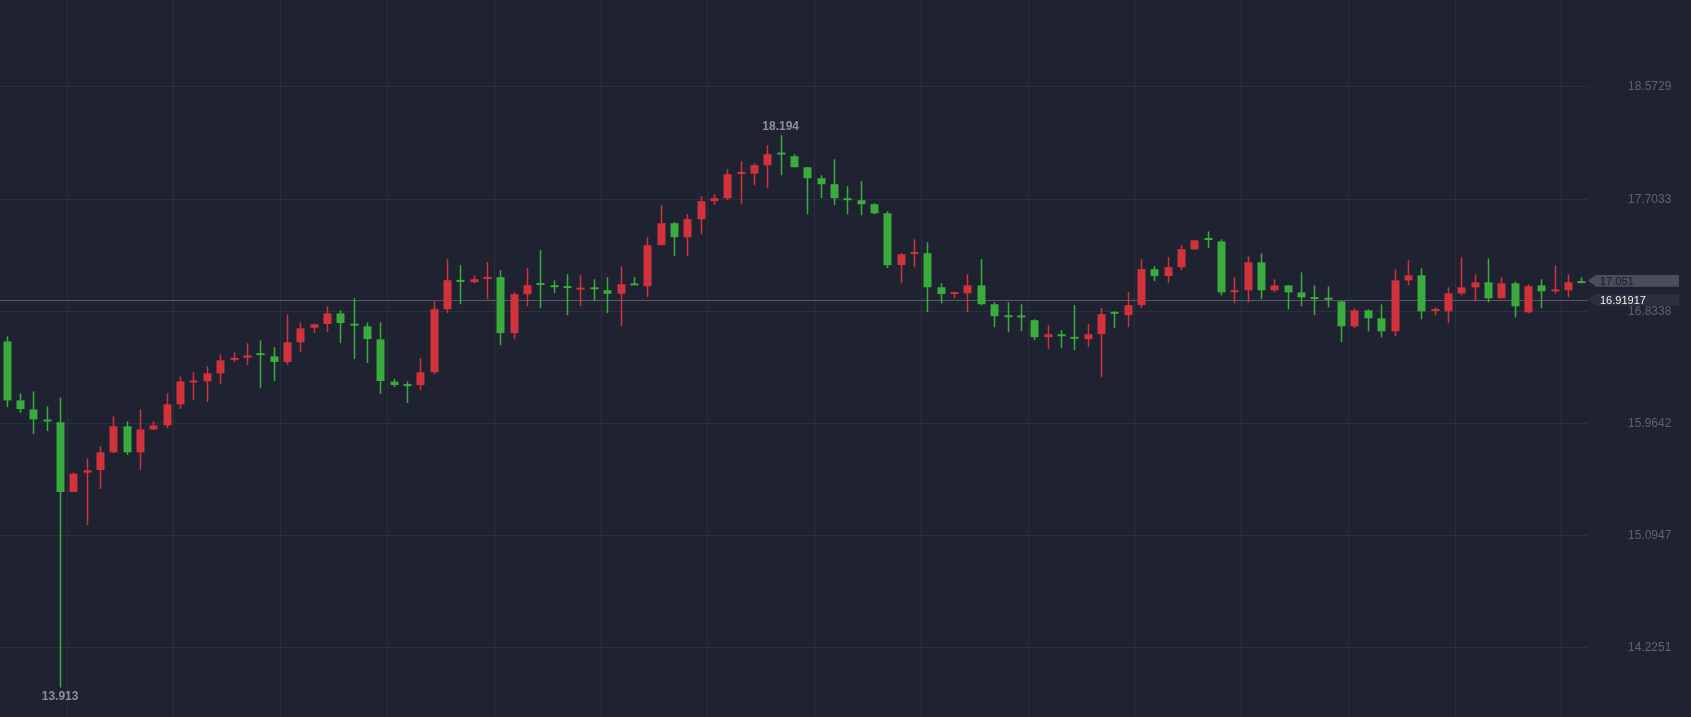  What do you see at coordinates (1650, 646) in the screenshot?
I see `y-tick-label: 14.2251` at bounding box center [1650, 646].